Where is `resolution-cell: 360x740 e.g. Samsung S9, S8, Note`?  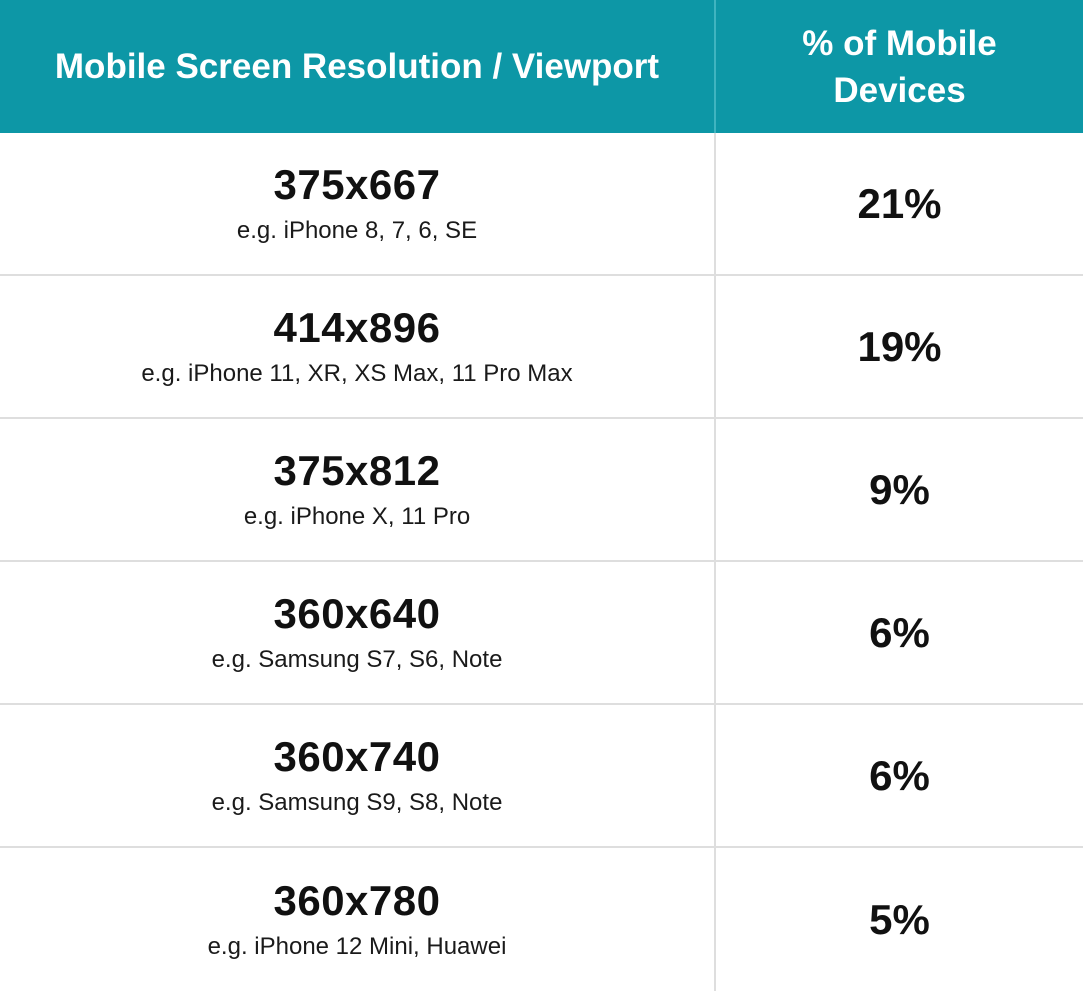
resolution-cell: 360x740 e.g. Samsung S9, S8, Note is located at coordinates (358, 775).